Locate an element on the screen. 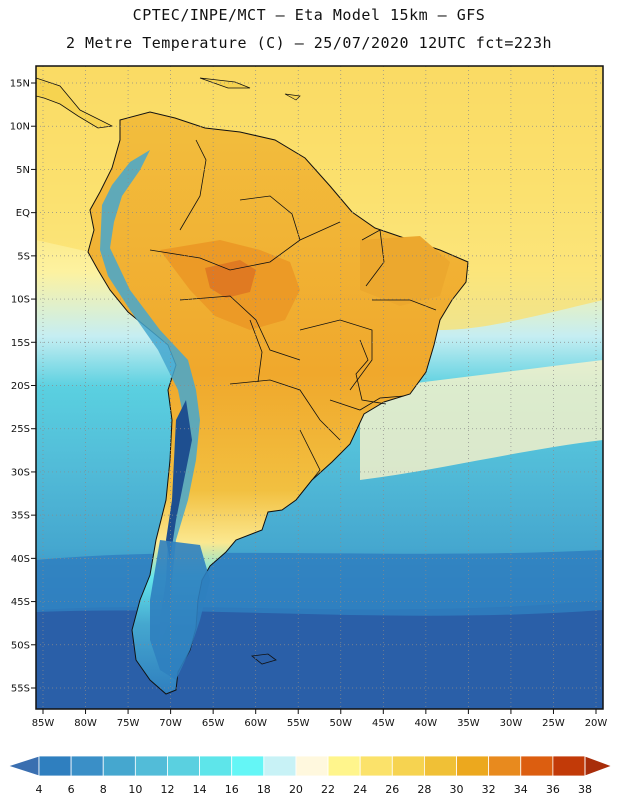 This screenshot has width=618, height=800. colorbar-label: 16 is located at coordinates (232, 789).